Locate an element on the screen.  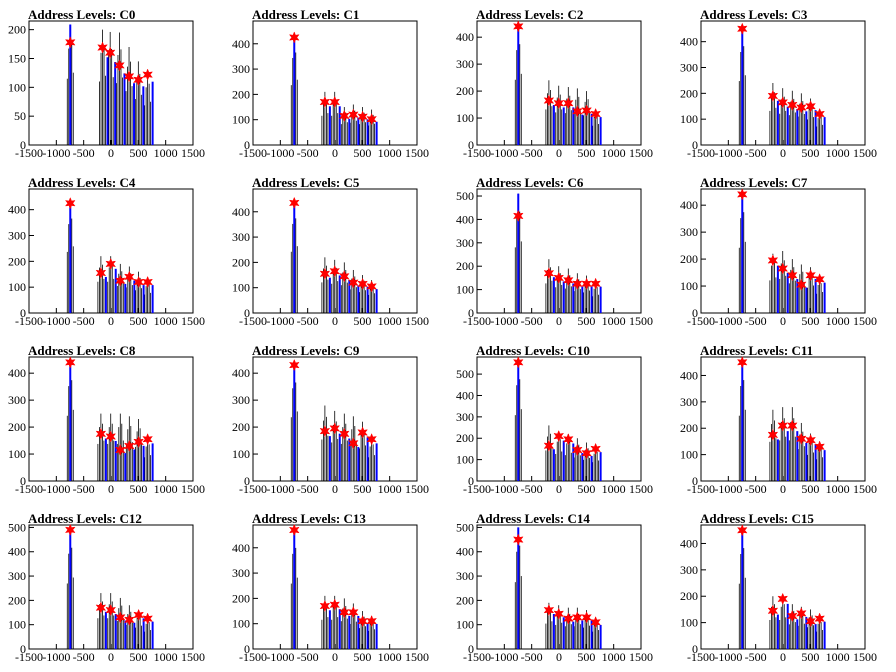
panel-title: Address Levels: C10 is located at coordinates (533, 350).